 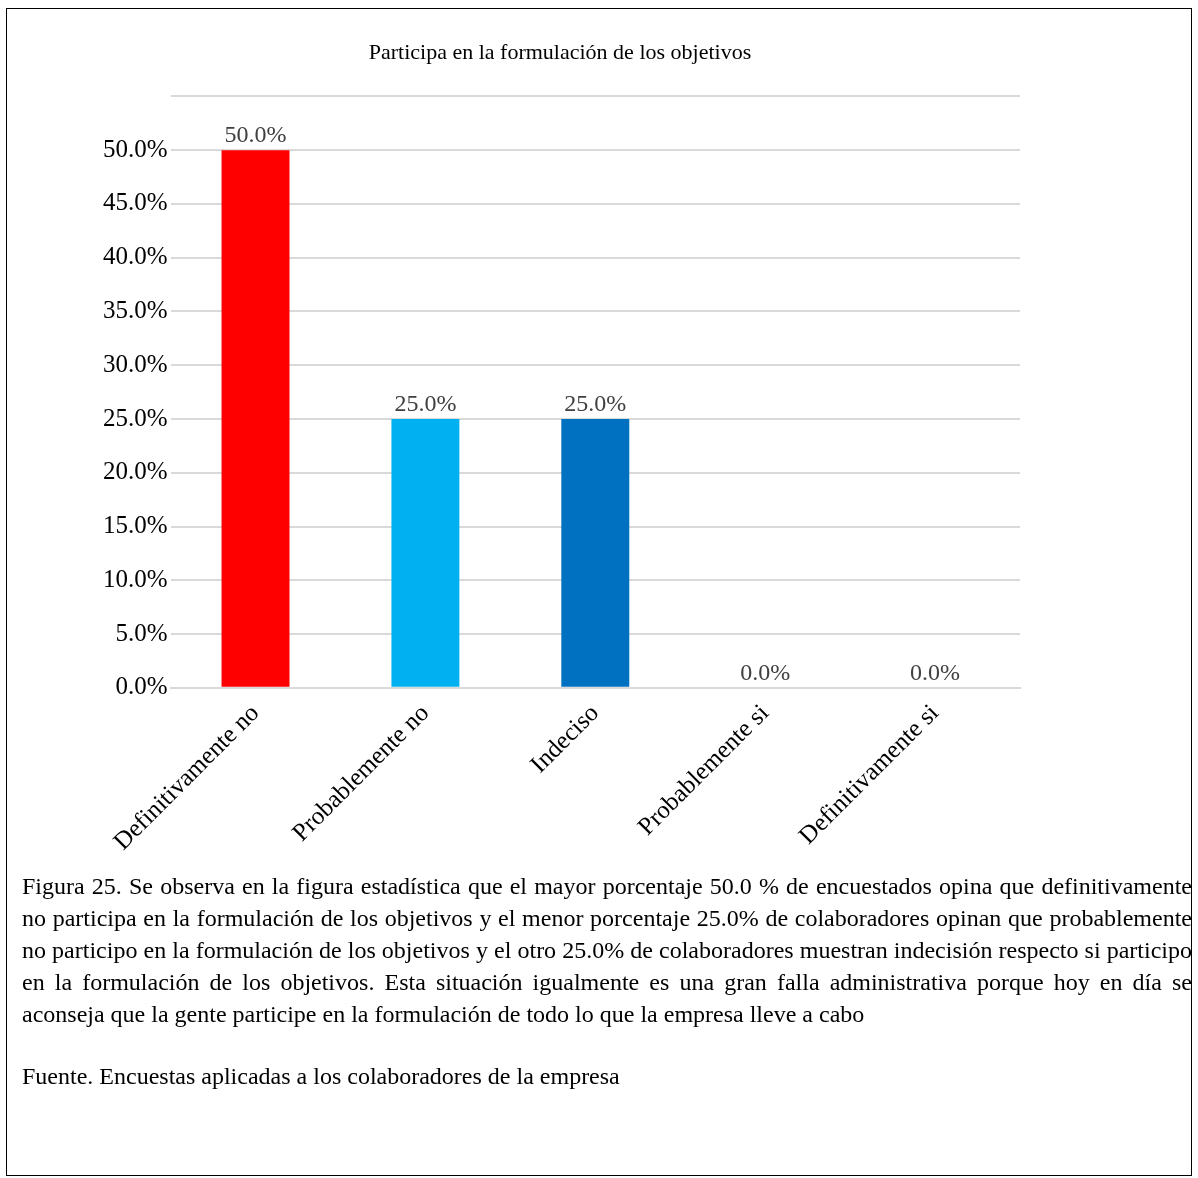 I want to click on y-tick-label: 5.0%, so click(x=141, y=632).